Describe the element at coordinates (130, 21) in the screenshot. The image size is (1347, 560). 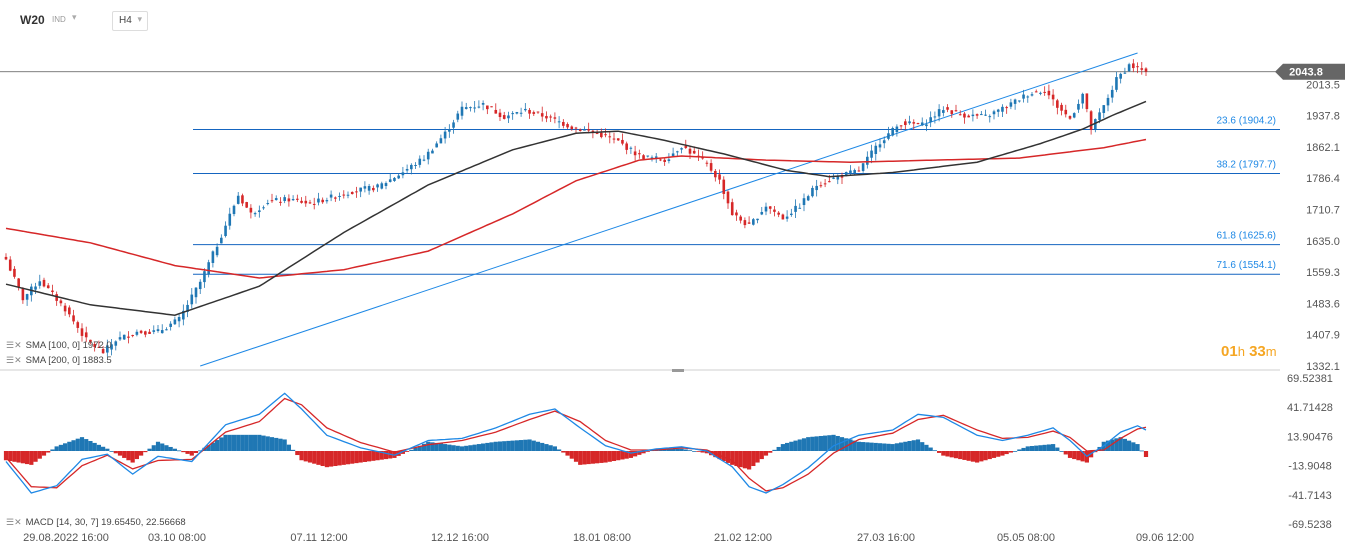
I see `timeframe-select: H4 ▾` at that location.